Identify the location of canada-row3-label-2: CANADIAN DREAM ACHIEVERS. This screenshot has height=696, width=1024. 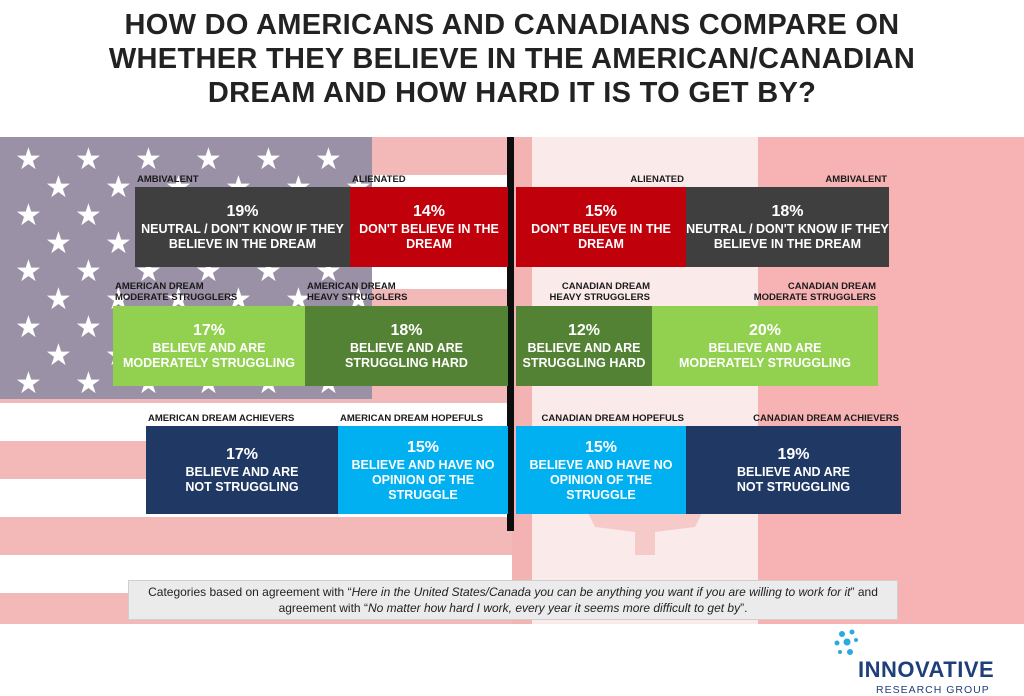
(826, 418).